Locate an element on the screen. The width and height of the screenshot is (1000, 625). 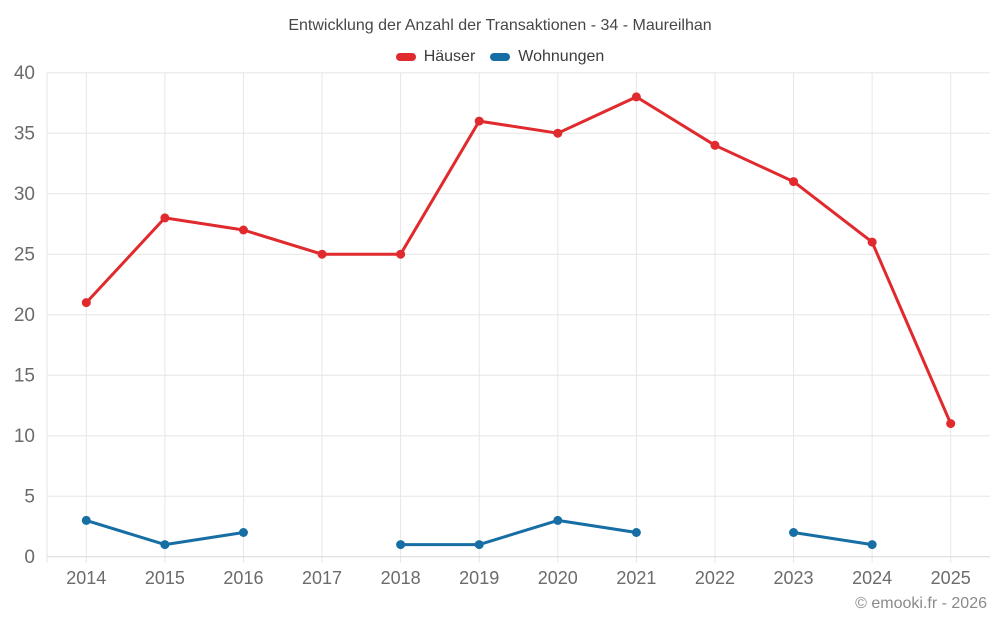
legend-item-hauser: Häuser is located at coordinates (435, 57).